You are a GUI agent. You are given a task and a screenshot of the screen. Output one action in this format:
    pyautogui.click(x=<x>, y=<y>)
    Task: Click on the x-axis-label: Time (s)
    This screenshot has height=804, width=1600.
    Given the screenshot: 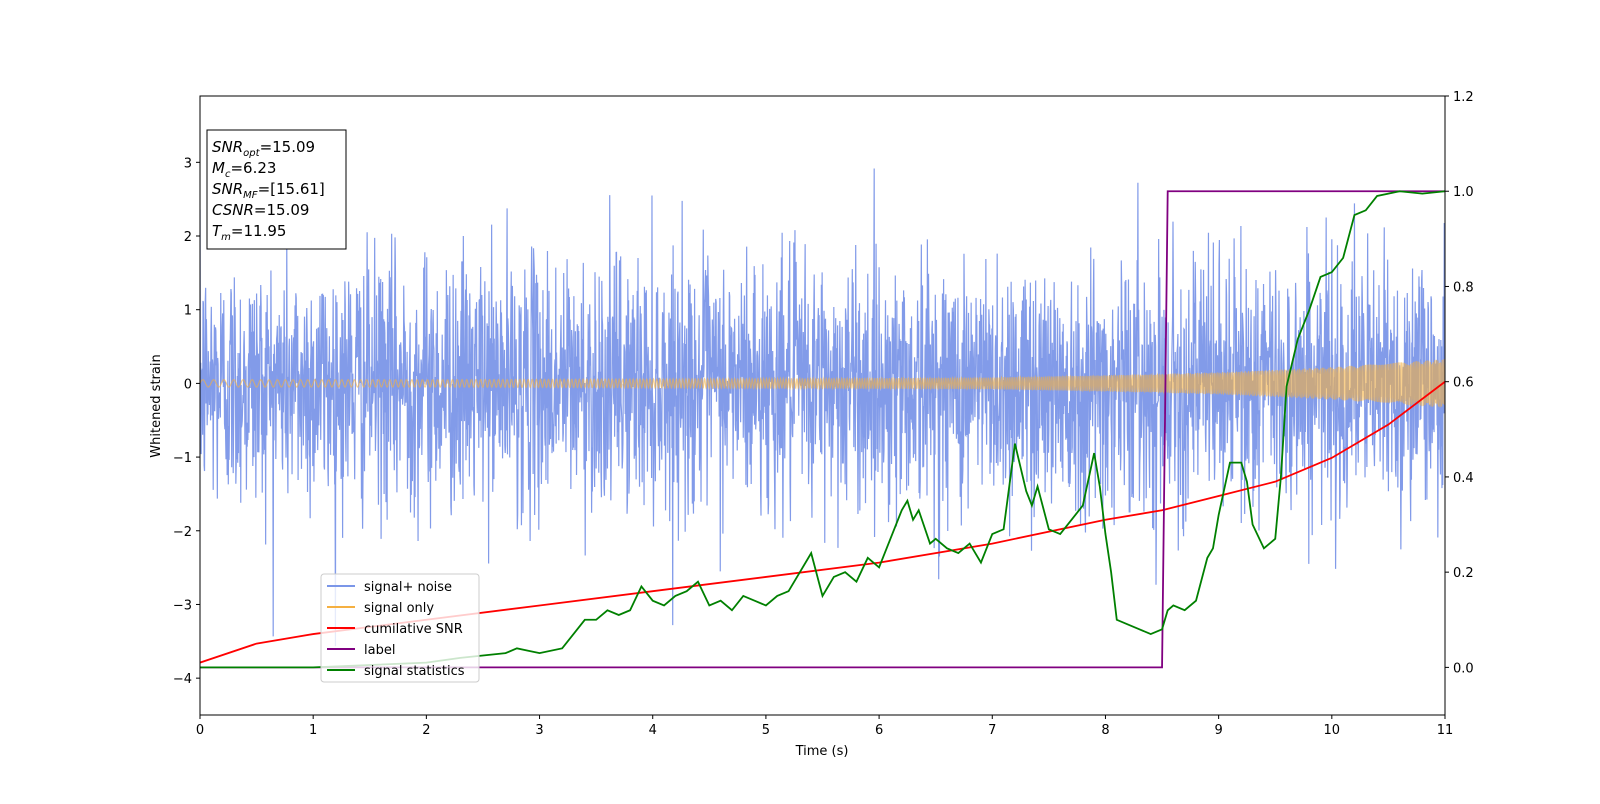 What is the action you would take?
    pyautogui.click(x=822, y=751)
    